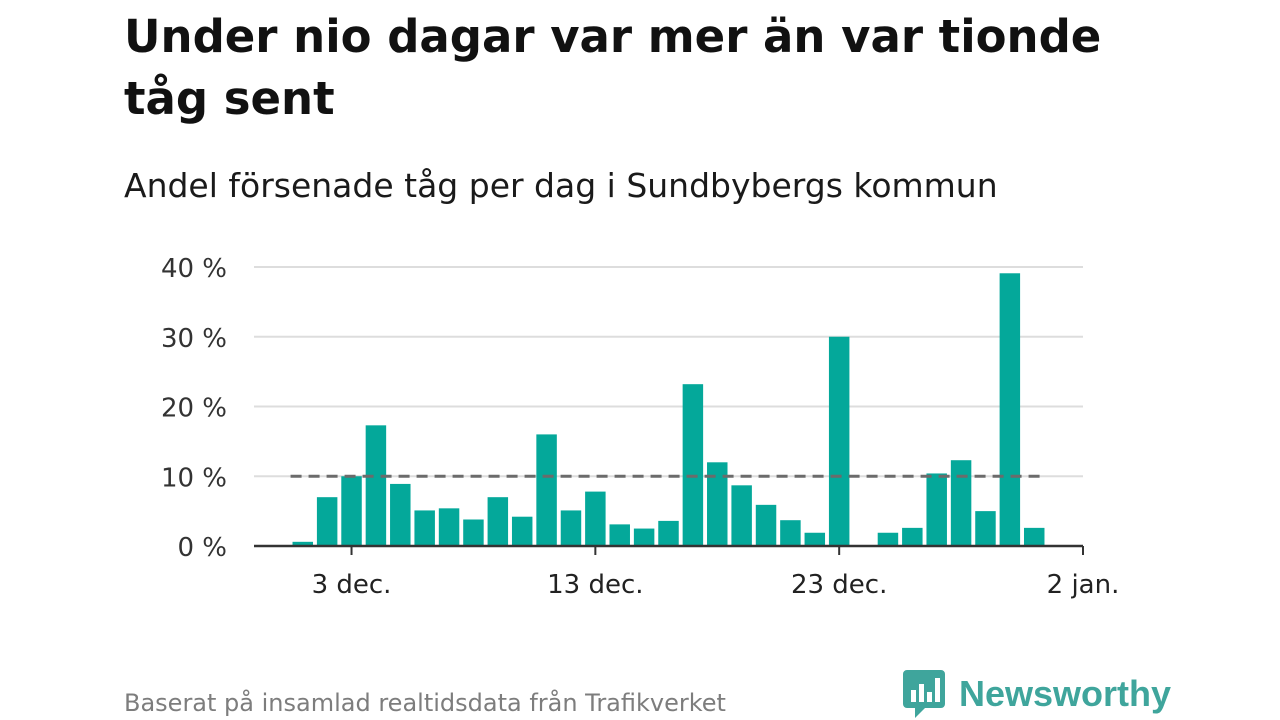  I want to click on y-tick-label: 30 %, so click(194, 339).